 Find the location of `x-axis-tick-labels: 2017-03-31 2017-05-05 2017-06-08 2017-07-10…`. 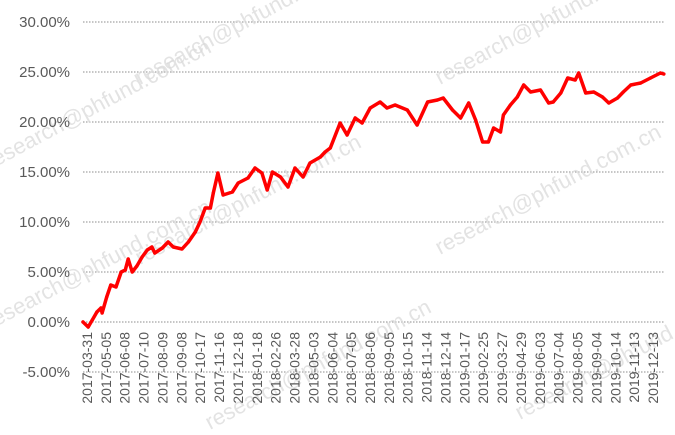

x-axis-tick-labels: 2017-03-31 2017-05-05 2017-06-08 2017-07-10… is located at coordinates (370, 368).